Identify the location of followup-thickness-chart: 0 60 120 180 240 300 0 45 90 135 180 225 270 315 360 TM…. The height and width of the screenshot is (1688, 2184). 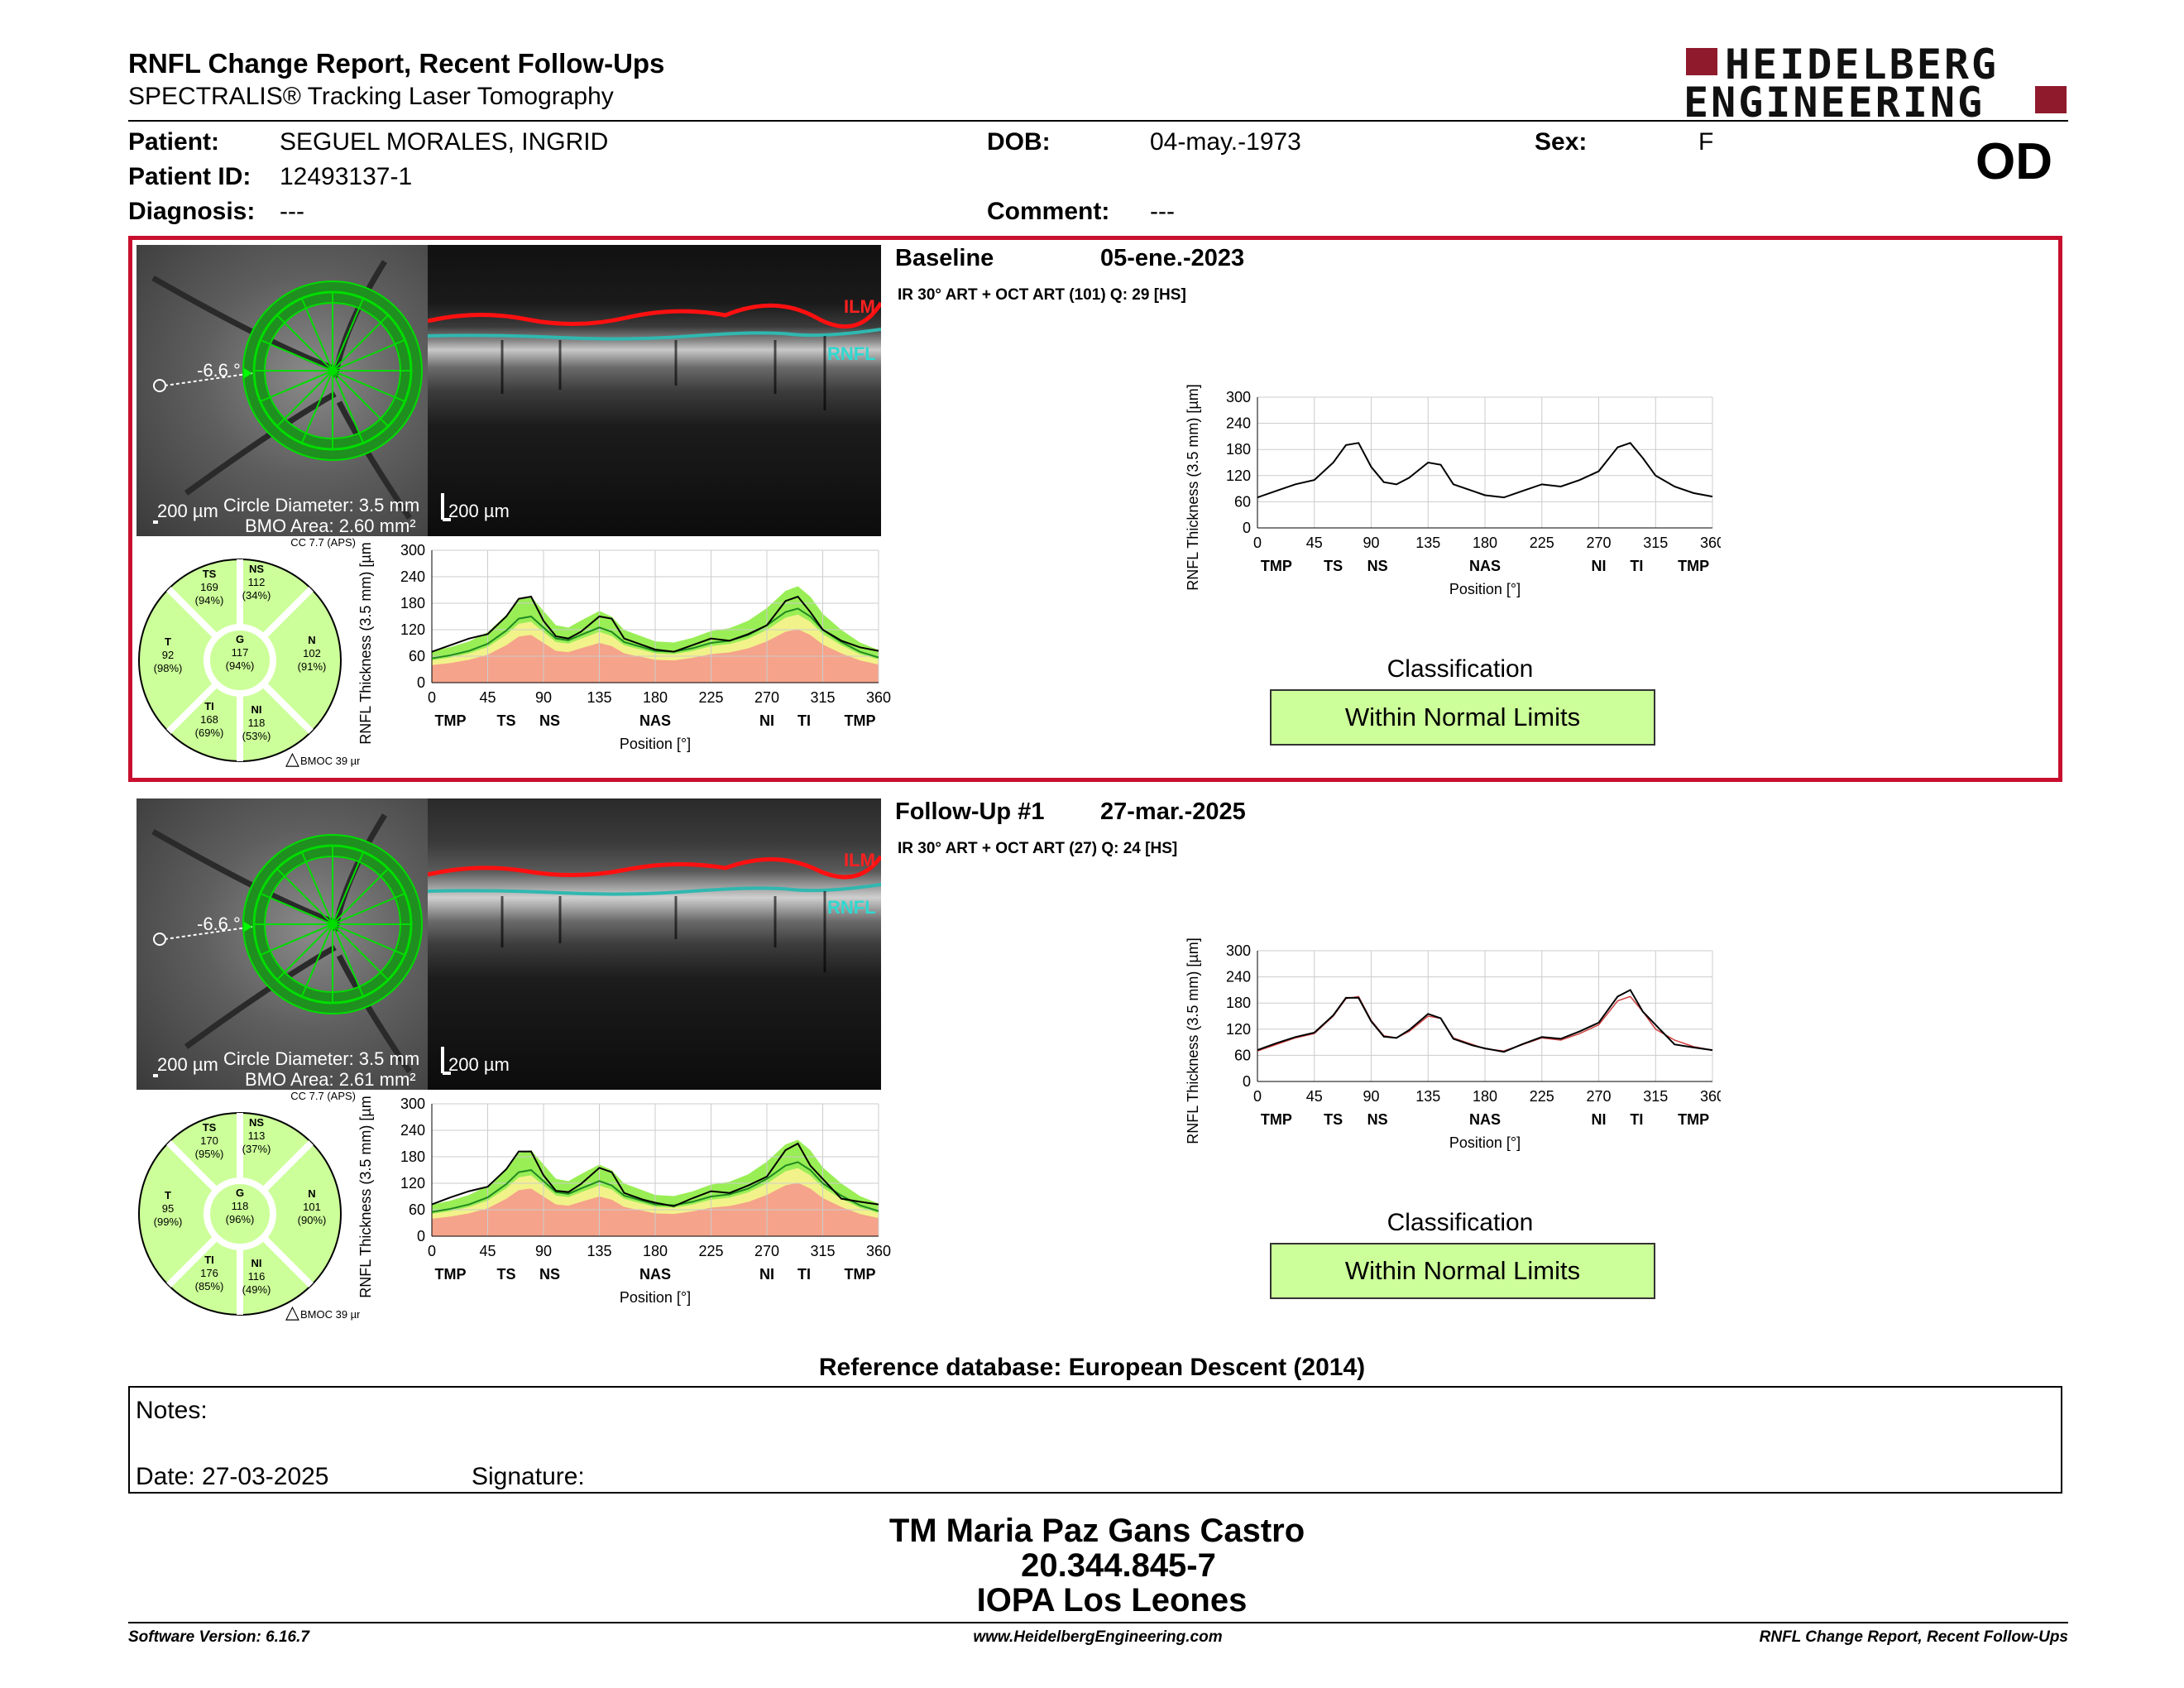
(1453, 1044).